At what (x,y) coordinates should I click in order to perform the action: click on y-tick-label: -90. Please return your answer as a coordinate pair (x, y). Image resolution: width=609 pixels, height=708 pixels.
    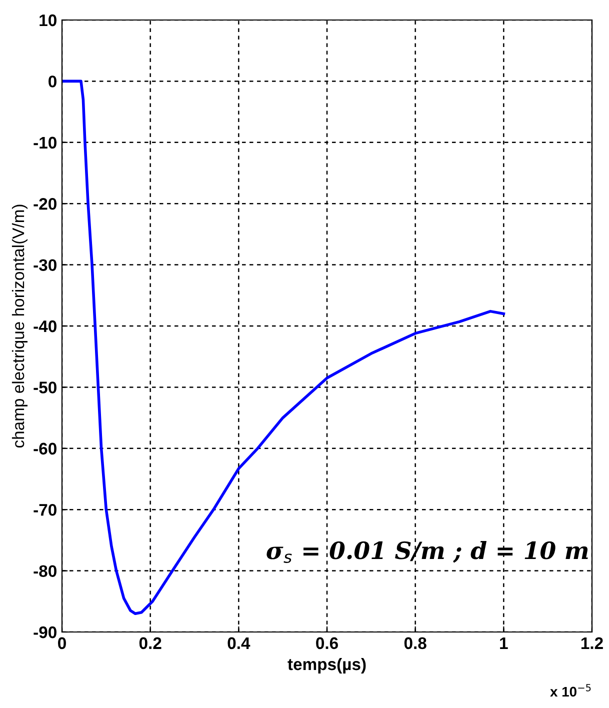
    Looking at the image, I should click on (45, 632).